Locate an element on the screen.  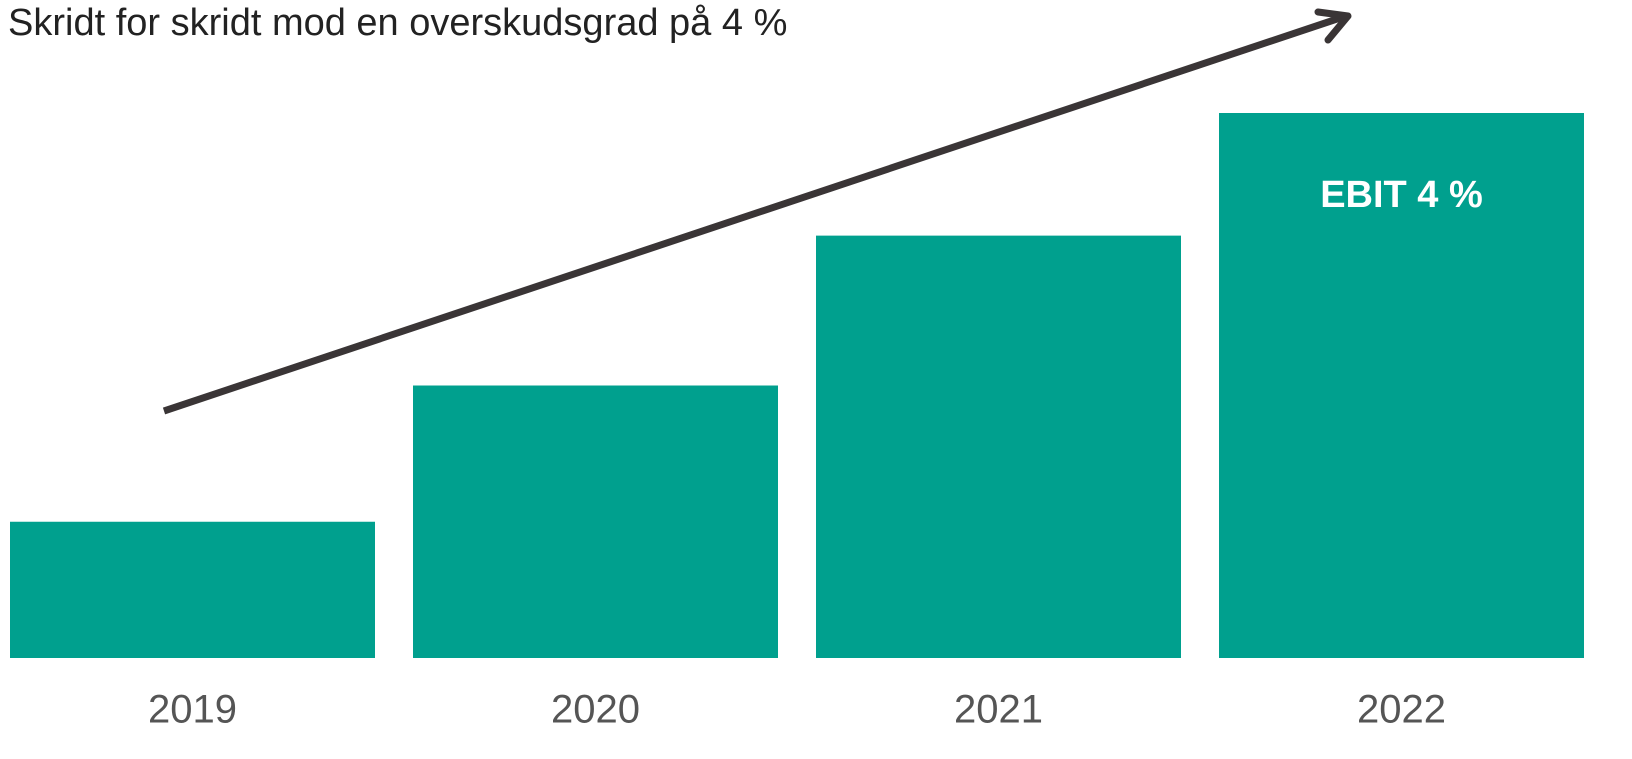
data-label: EBIT 4 % is located at coordinates (1401, 195).